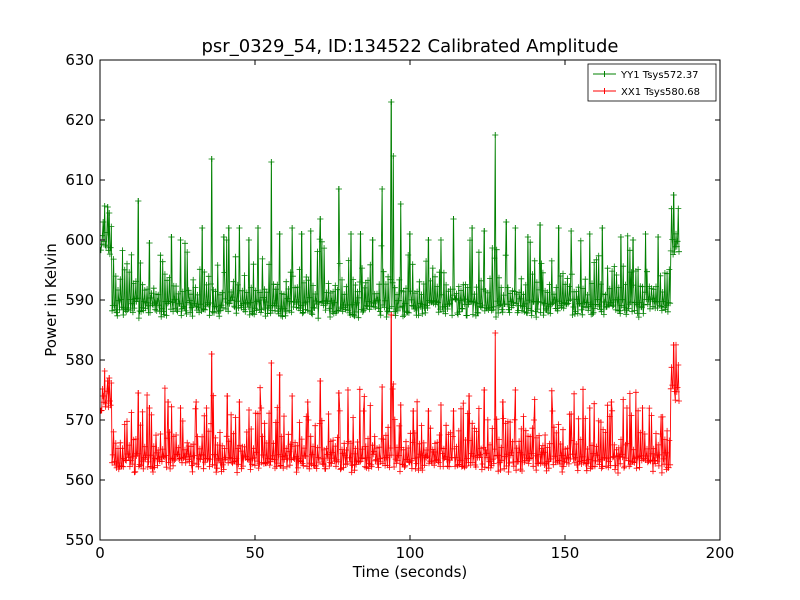  What do you see at coordinates (565, 553) in the screenshot?
I see `x-tick-label: 150` at bounding box center [565, 553].